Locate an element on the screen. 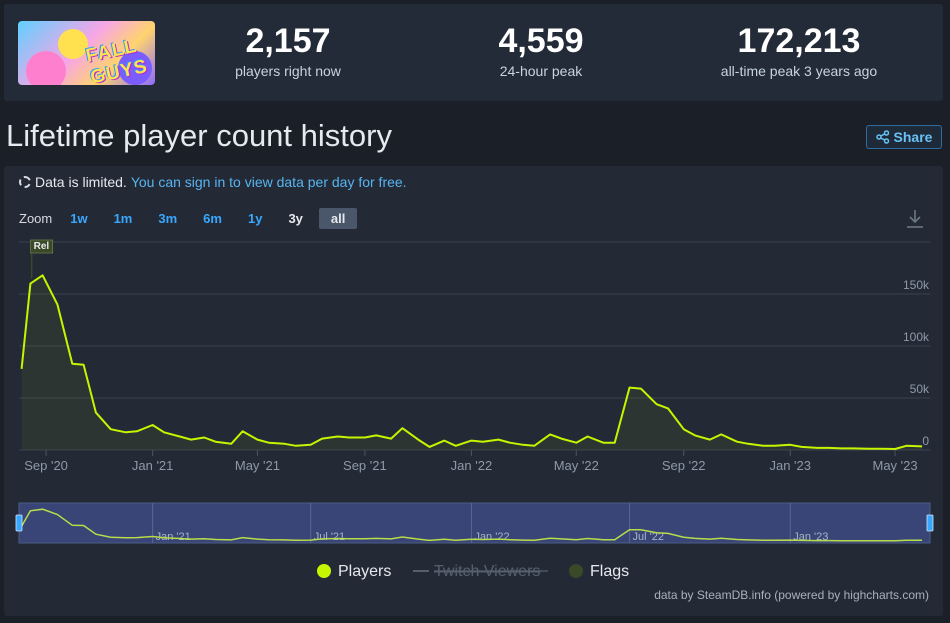 Image resolution: width=950 pixels, height=623 pixels. share-icon is located at coordinates (882, 137).